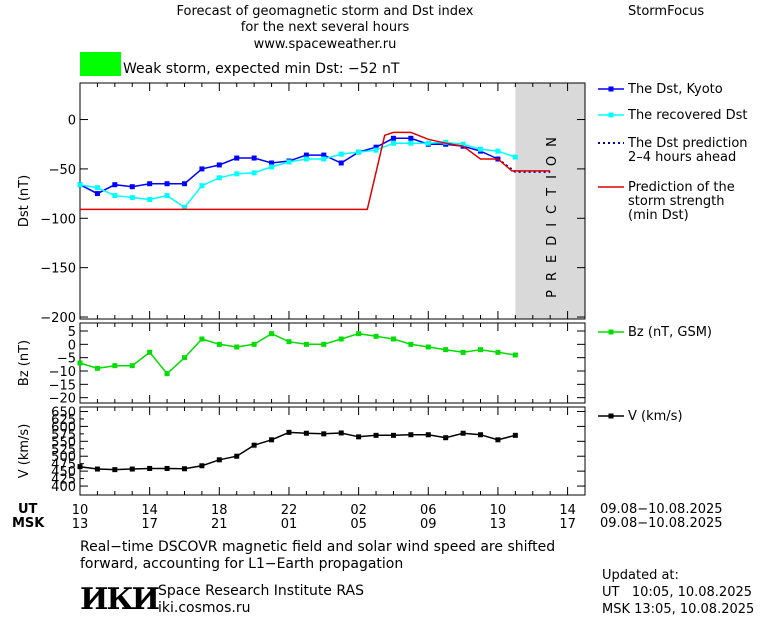 Image resolution: width=760 pixels, height=620 pixels. What do you see at coordinates (661, 523) in the screenshot?
I see `date-range-msk: 09.08−10.08.2025` at bounding box center [661, 523].